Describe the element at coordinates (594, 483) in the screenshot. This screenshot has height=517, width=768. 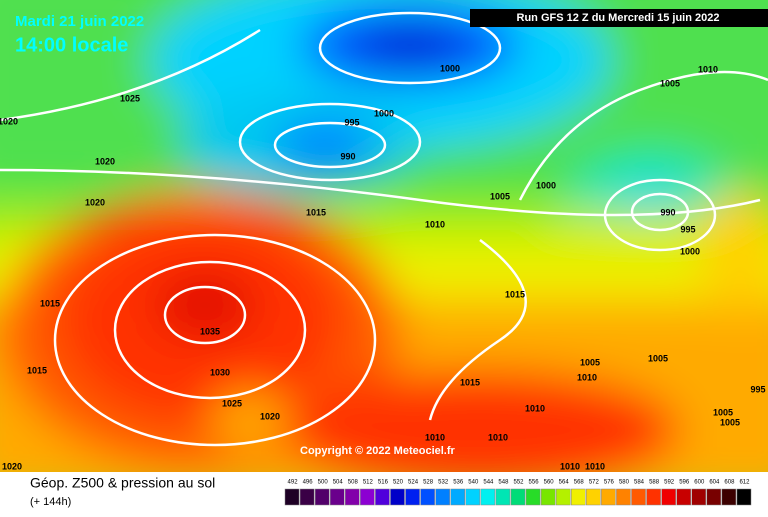
I see `legend-level: 572` at that location.